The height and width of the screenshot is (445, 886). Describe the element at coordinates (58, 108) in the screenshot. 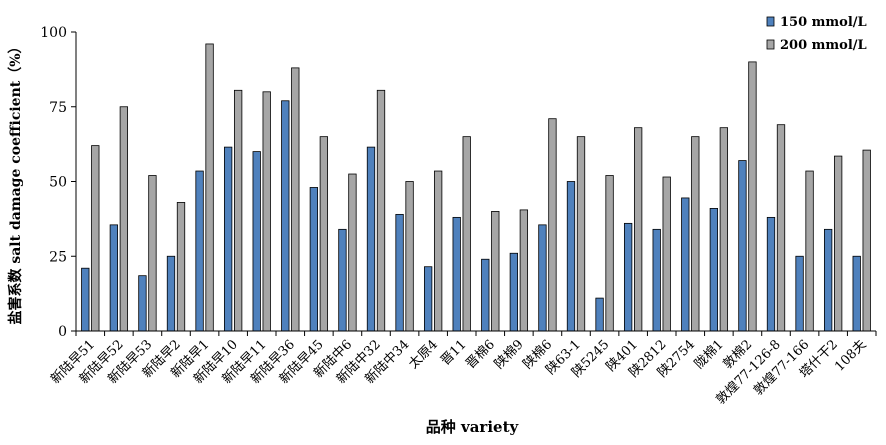

I see `y-tick-label: 75` at that location.